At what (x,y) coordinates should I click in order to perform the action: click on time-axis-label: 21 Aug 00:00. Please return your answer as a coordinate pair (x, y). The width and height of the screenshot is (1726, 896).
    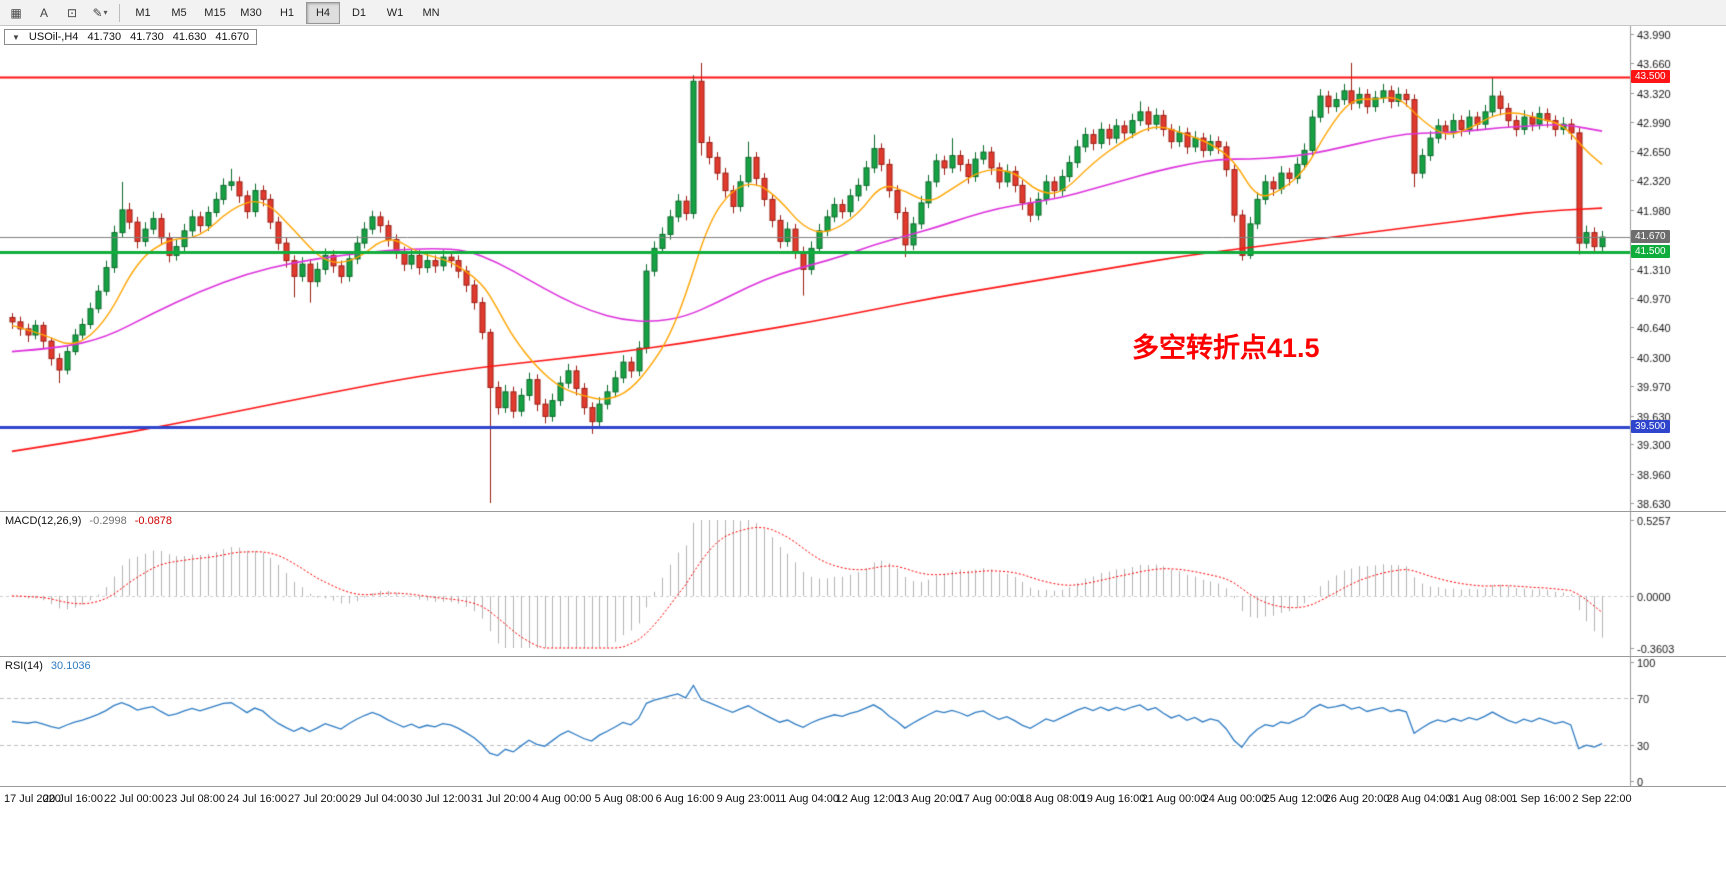
    Looking at the image, I should click on (1174, 799).